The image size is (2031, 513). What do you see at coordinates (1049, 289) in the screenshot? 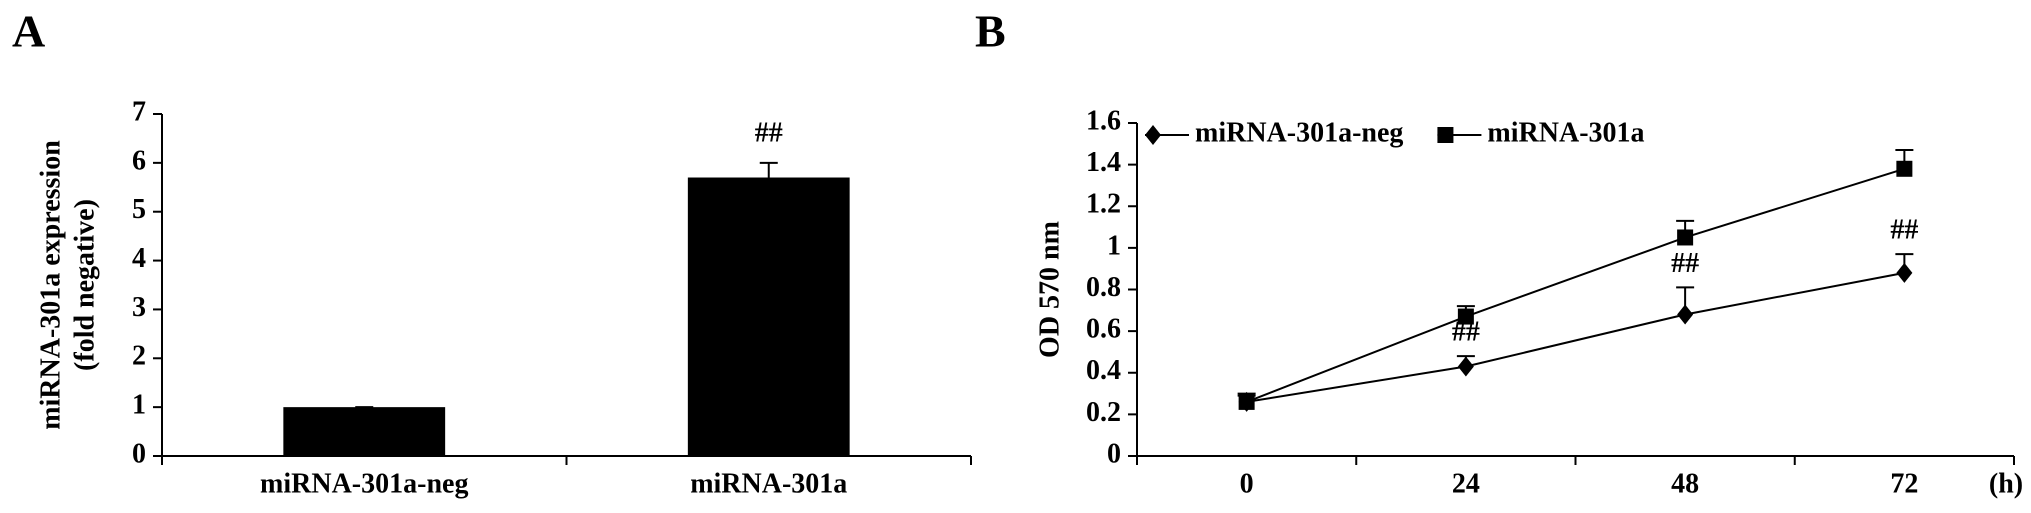
I see `y-axis-label: OD 570 nm` at bounding box center [1049, 289].